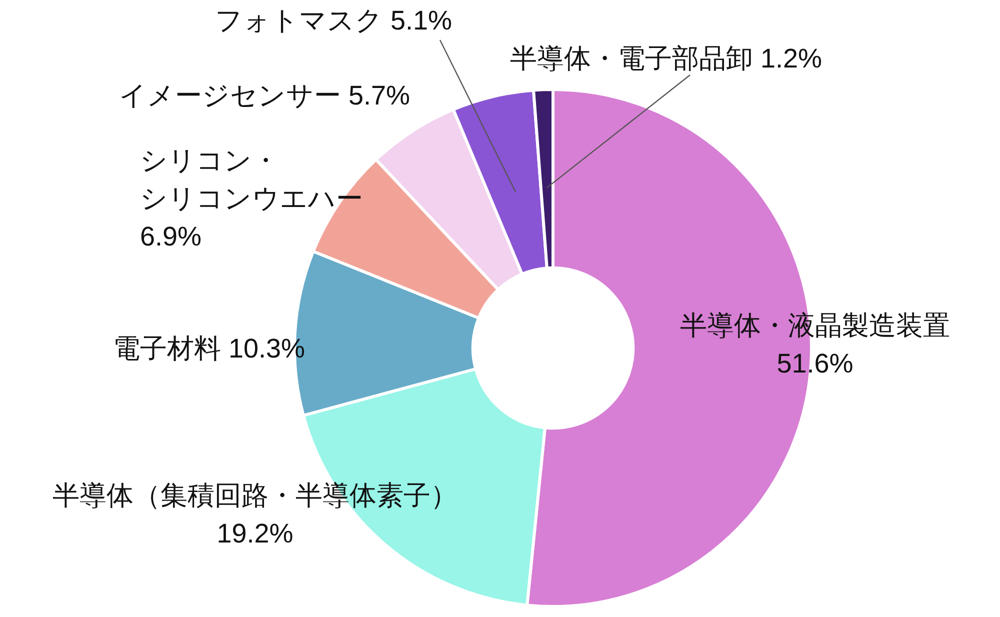 Image resolution: width=1000 pixels, height=617 pixels. Describe the element at coordinates (666, 58) in the screenshot. I see `slice-label: 半導体・電子部品卸 1.2%` at that location.